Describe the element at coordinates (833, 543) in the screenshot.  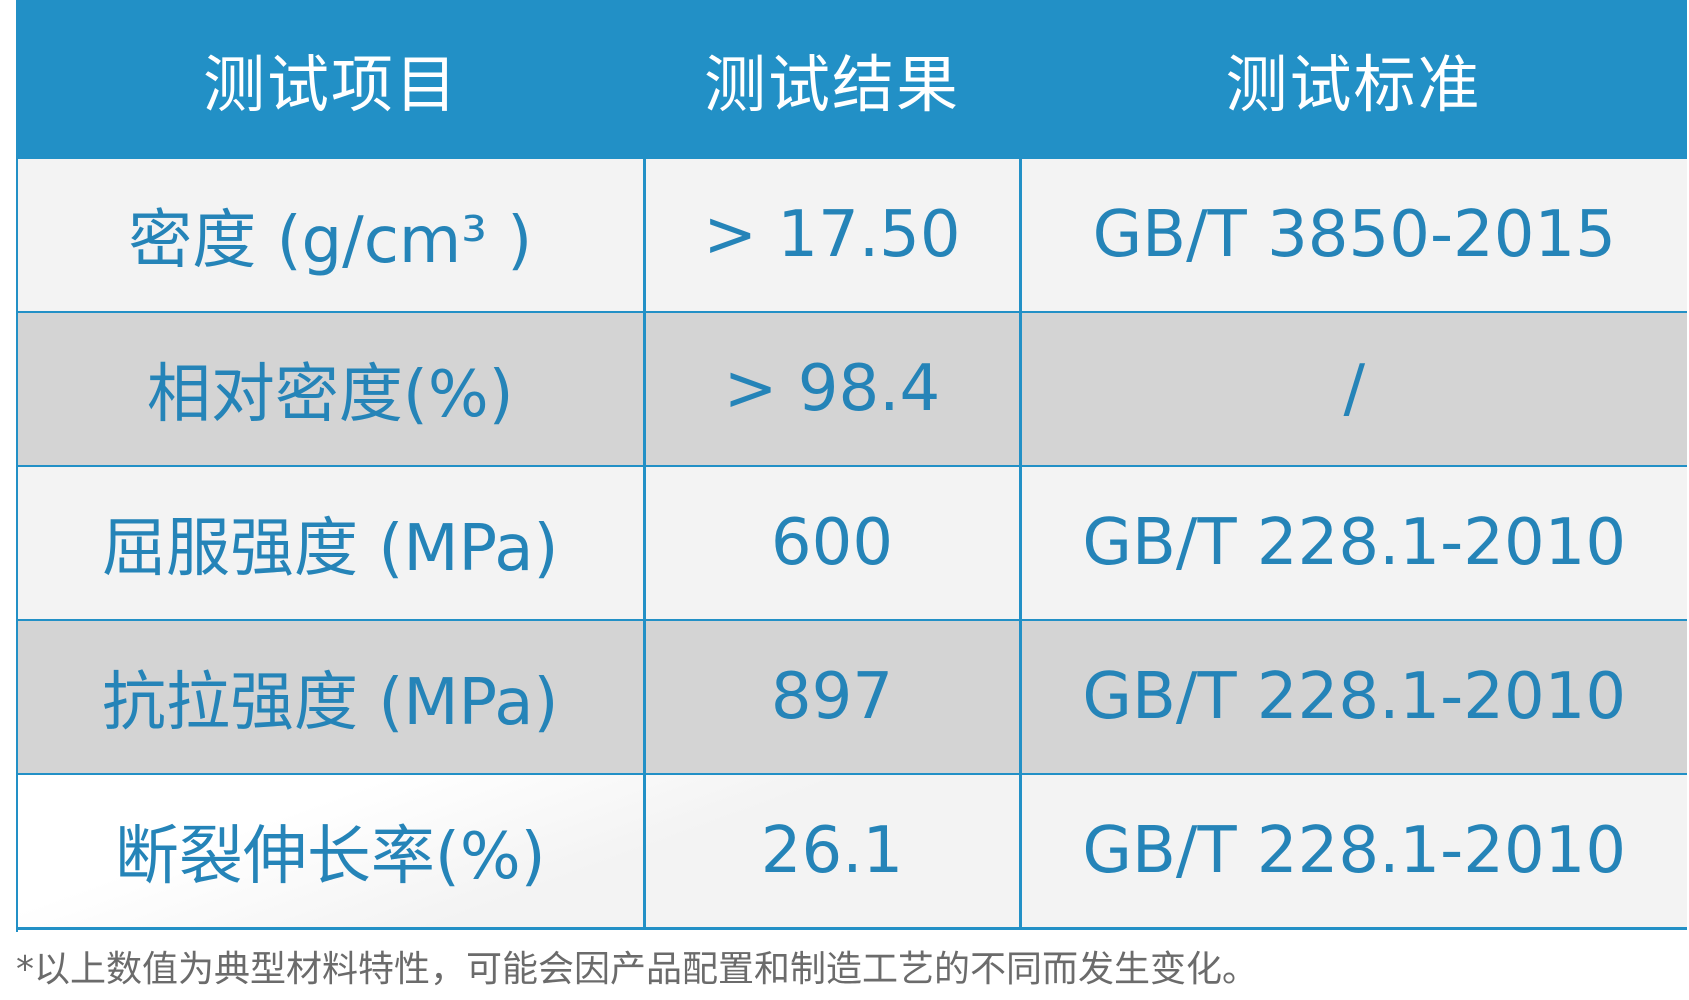
I see `cell-result: 600` at that location.